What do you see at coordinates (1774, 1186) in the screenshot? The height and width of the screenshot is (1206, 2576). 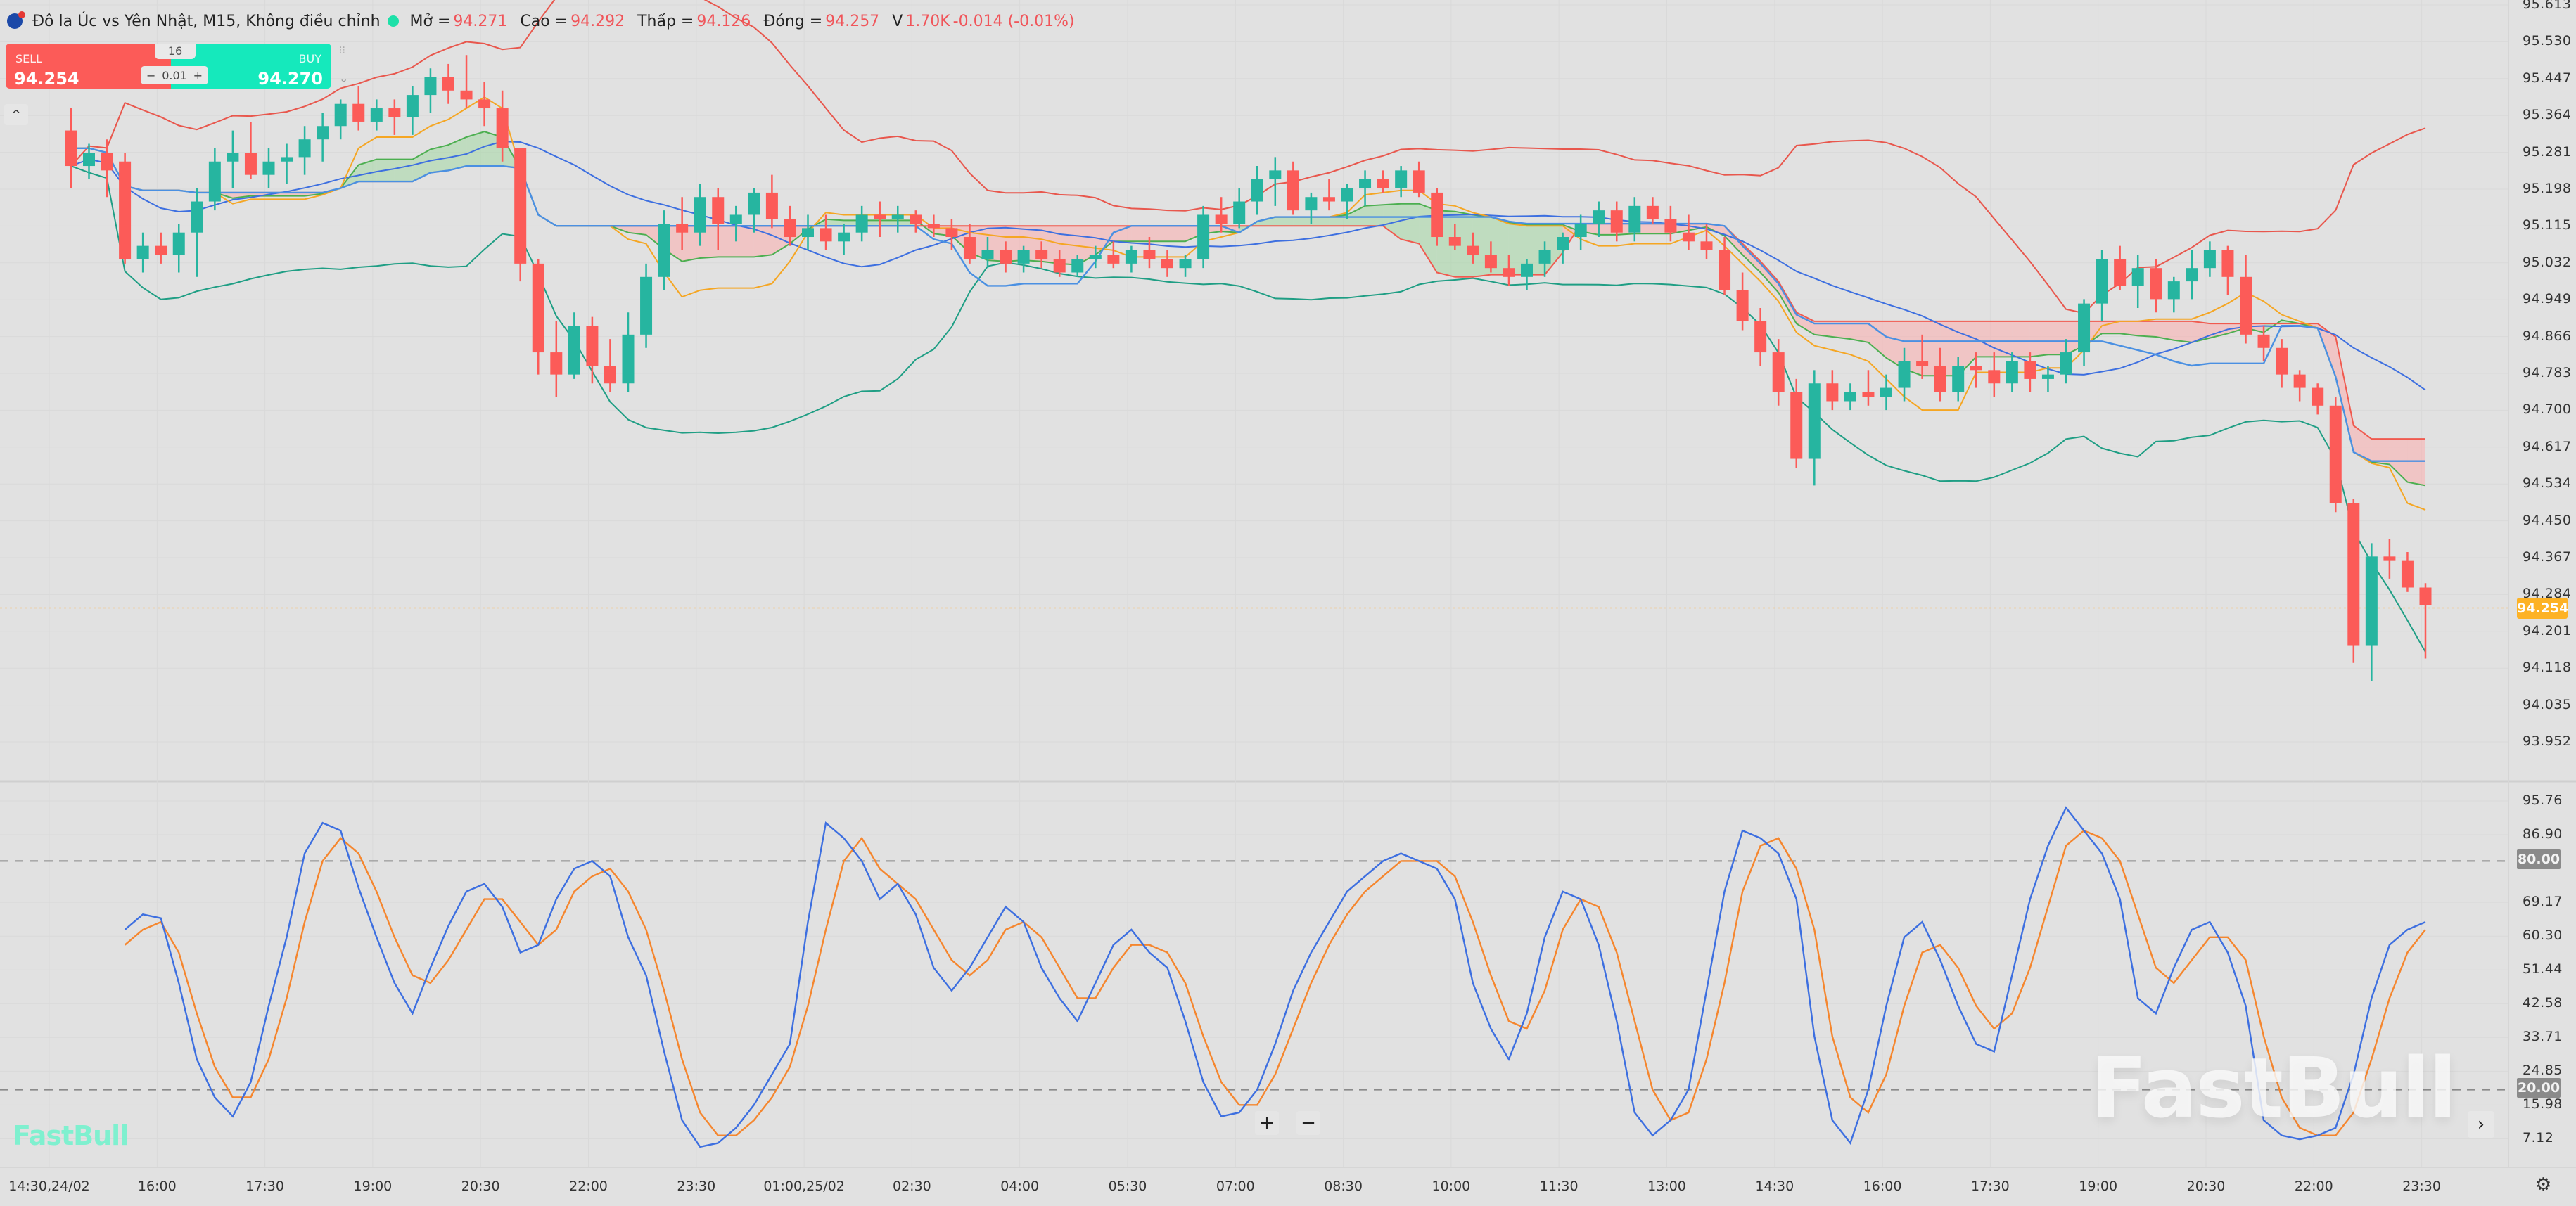 I see `time-tick: 14:30` at bounding box center [1774, 1186].